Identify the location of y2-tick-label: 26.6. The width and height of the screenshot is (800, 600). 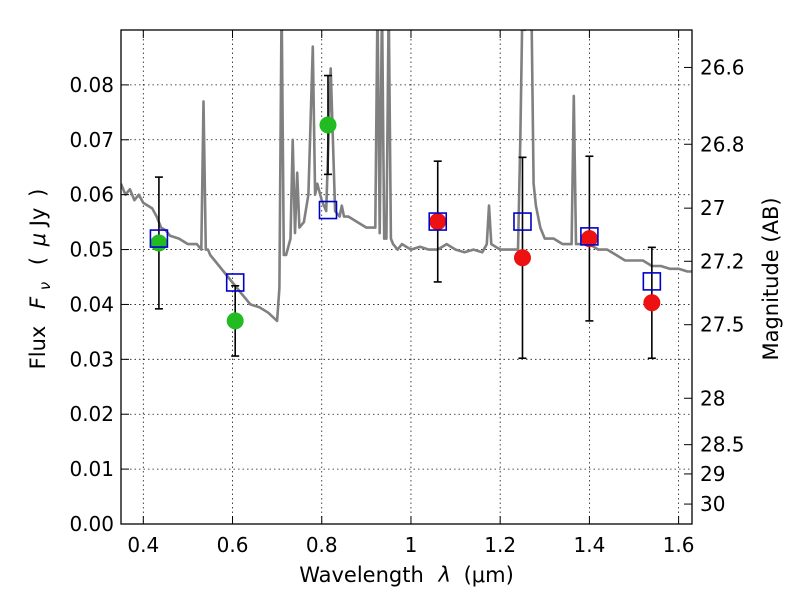
(722, 67).